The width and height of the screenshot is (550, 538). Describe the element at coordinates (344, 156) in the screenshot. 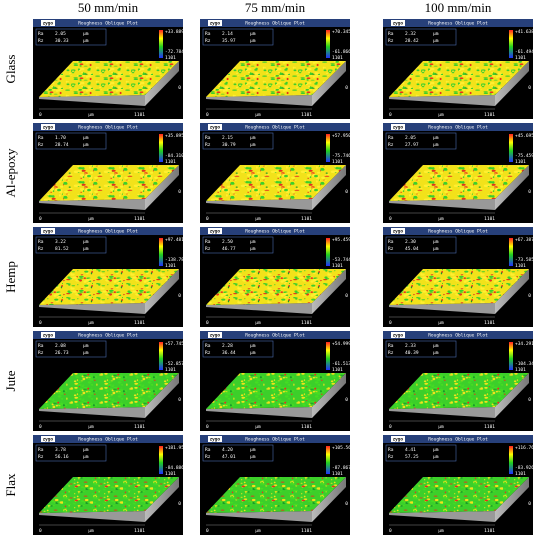

I see `scale-min: -75.74678` at that location.